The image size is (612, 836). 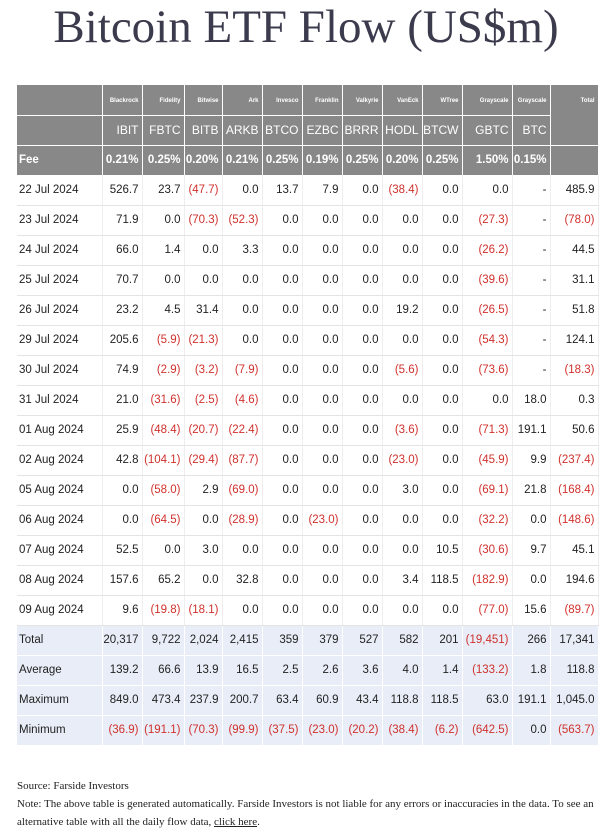 I want to click on row-label: 05 Aug 2024, so click(x=60, y=490).